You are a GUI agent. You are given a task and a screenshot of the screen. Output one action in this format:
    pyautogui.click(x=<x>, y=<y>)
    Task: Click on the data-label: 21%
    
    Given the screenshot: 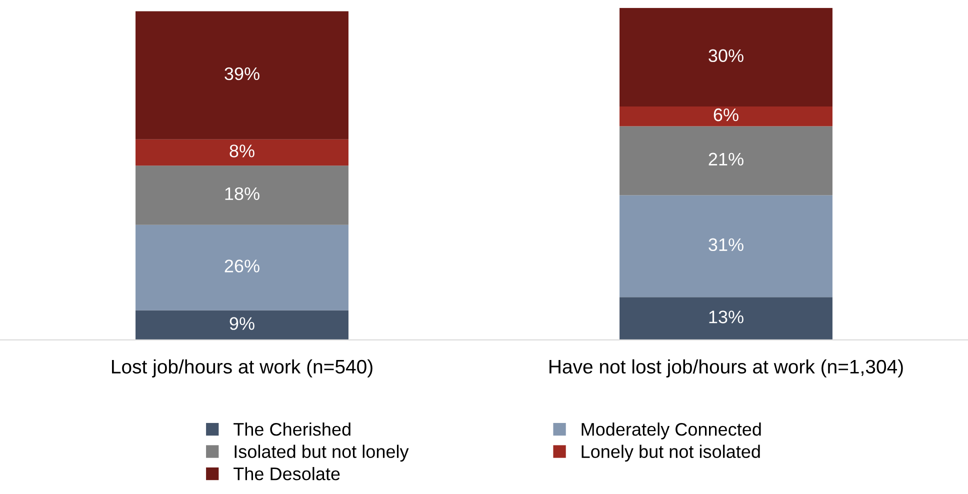 What is the action you would take?
    pyautogui.click(x=726, y=159)
    